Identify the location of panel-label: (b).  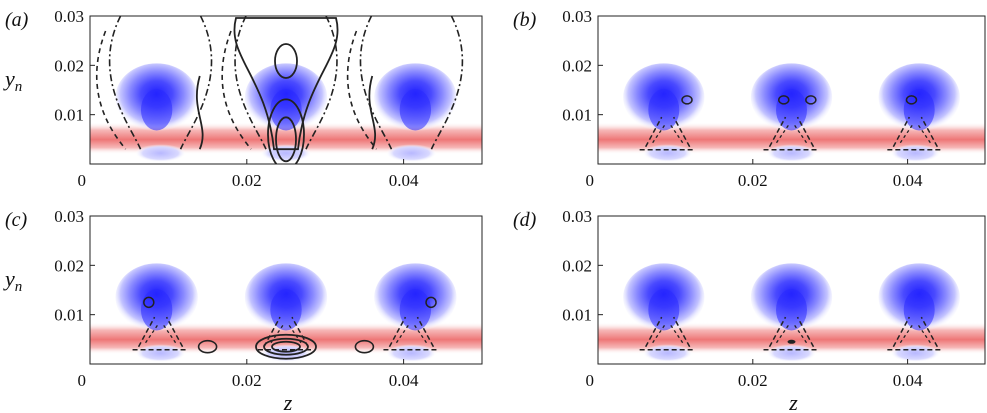
(525, 20).